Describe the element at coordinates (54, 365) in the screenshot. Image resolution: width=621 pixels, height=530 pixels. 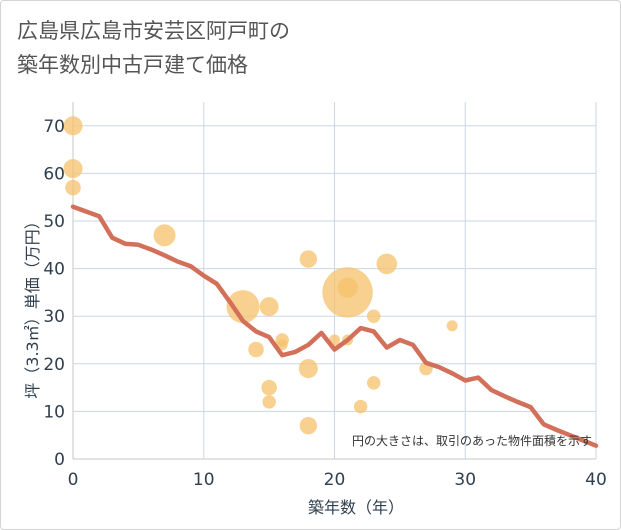
I see `y-tick-label: 20` at that location.